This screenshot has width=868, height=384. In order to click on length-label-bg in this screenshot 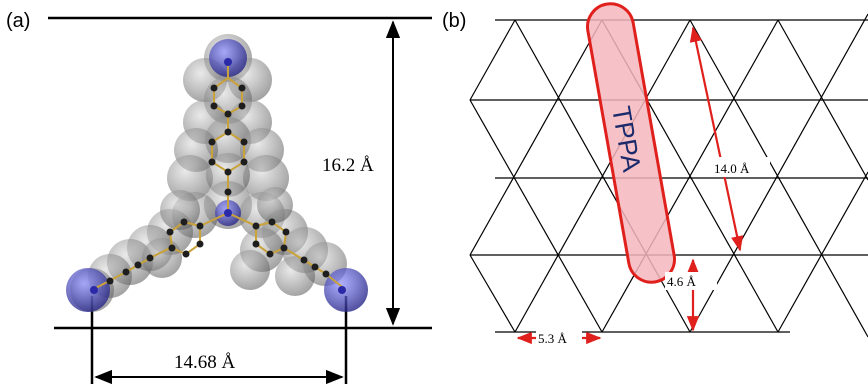, I will do `click(741, 167)`.